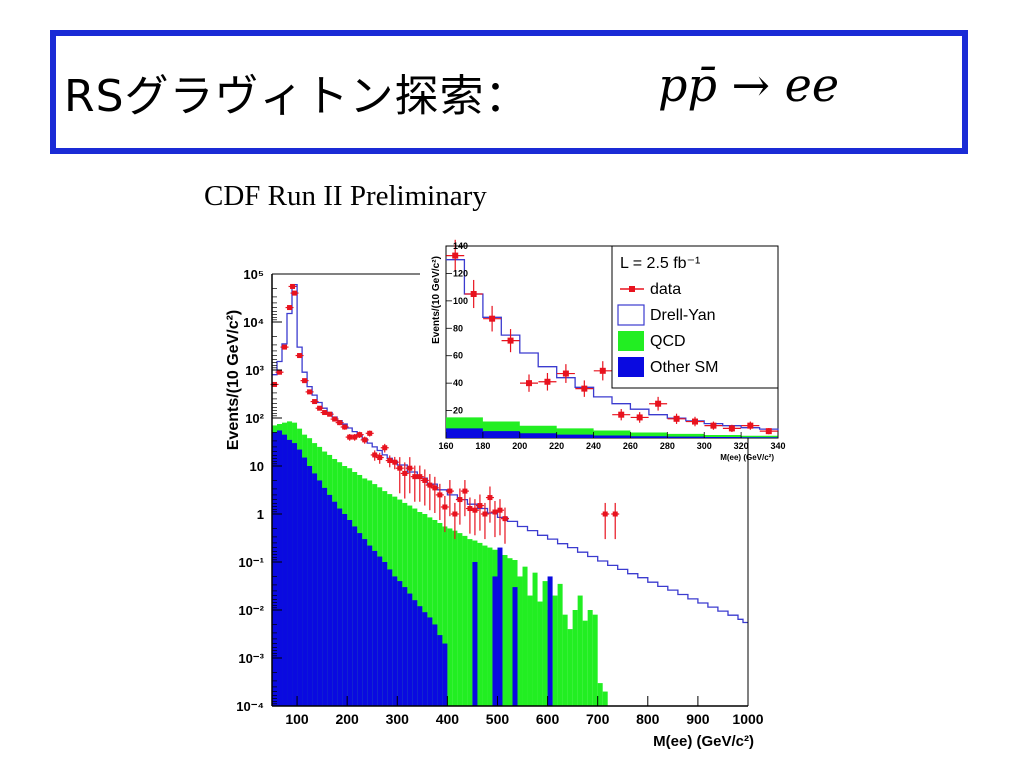 This screenshot has height=768, width=1024. I want to click on inset-x-tick-label: 200, so click(519, 446).